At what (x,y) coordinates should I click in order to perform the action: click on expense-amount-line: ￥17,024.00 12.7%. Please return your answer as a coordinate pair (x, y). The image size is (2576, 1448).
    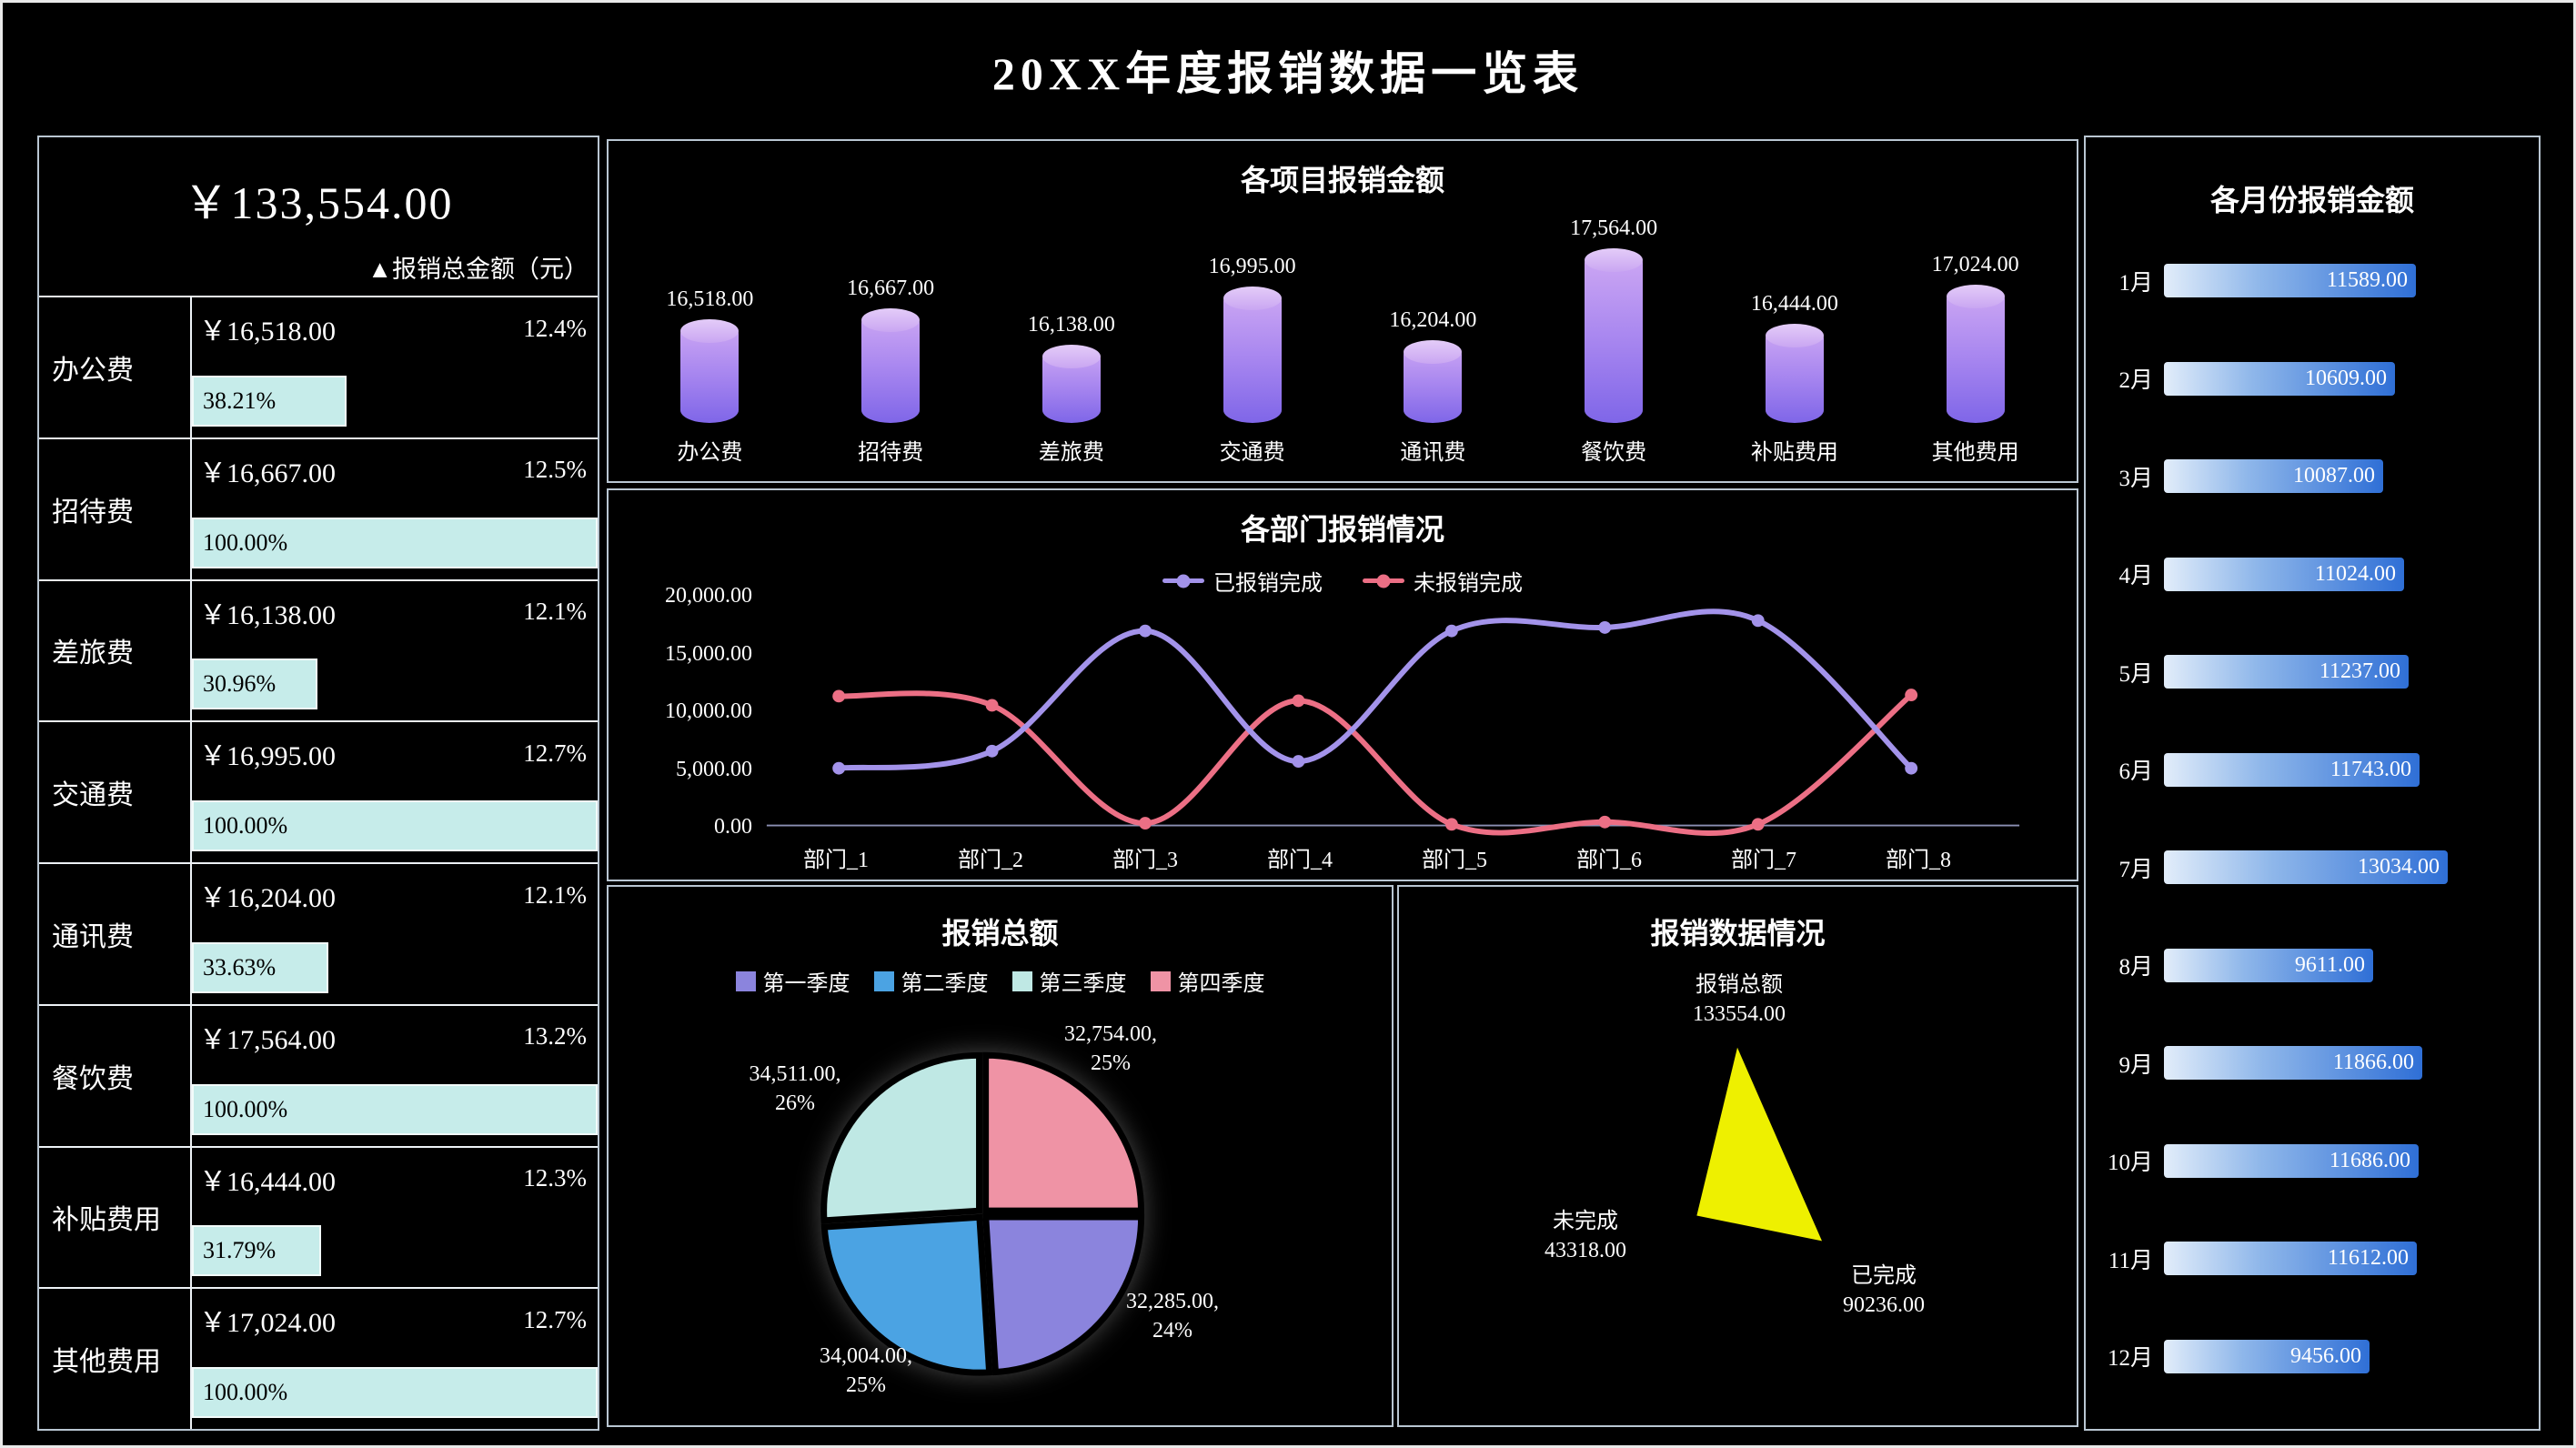
    Looking at the image, I should click on (395, 1319).